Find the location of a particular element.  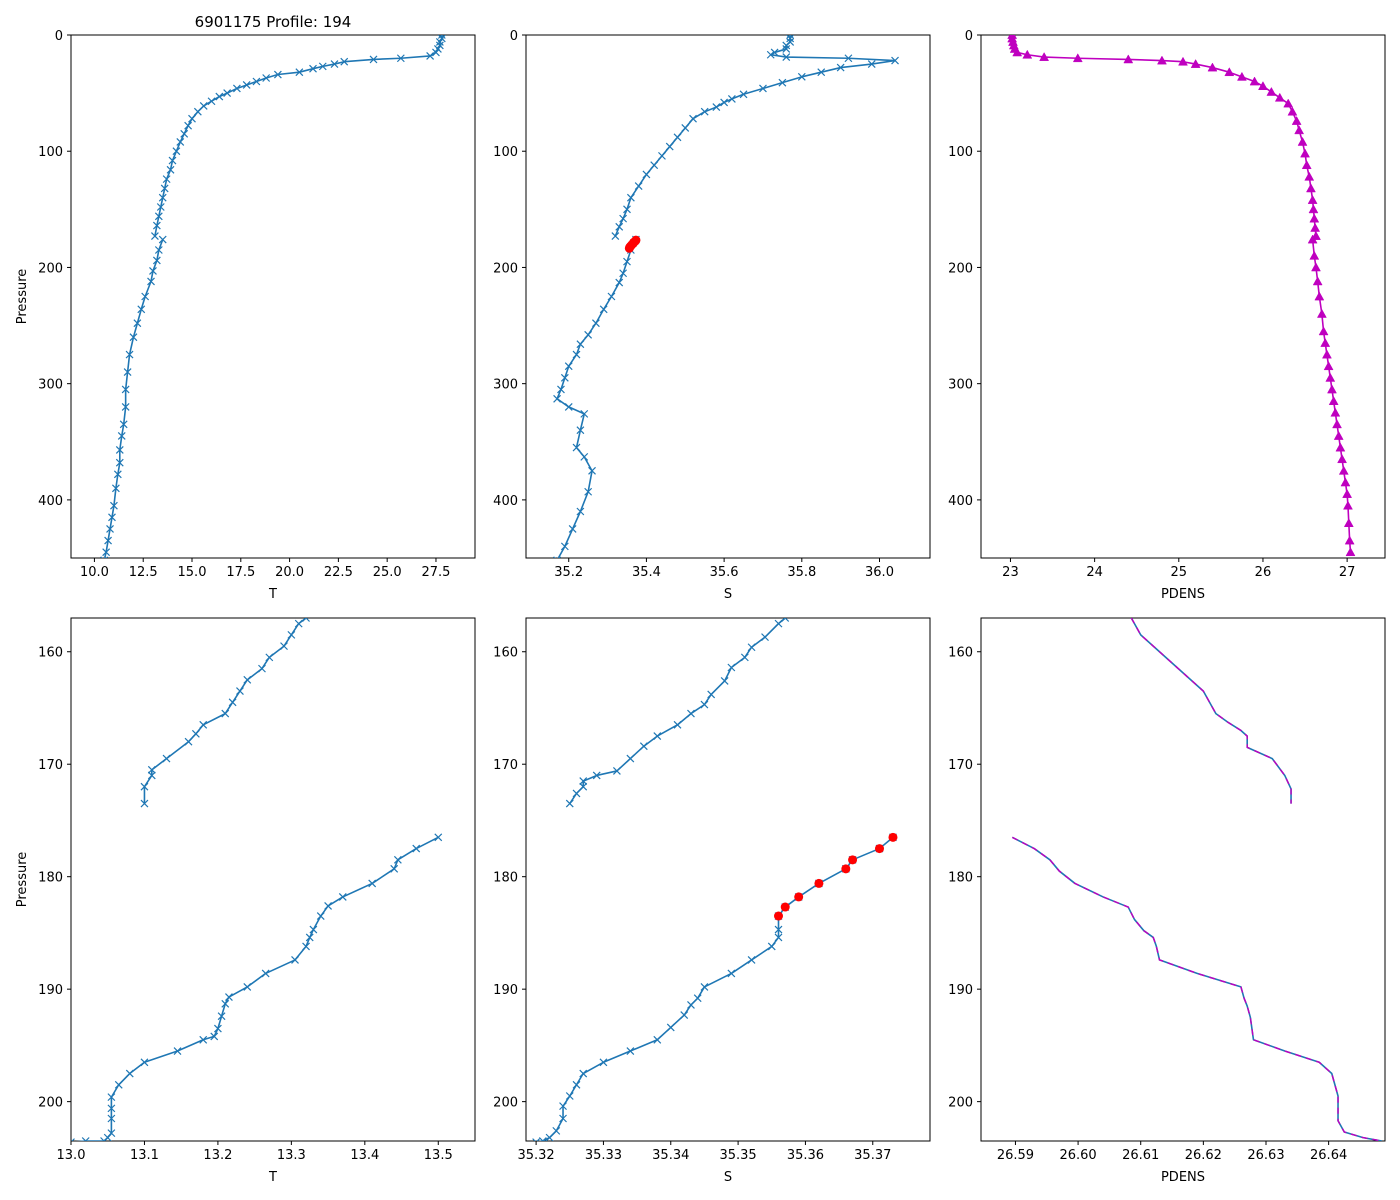

y-axis-label: Pressure is located at coordinates (22, 297).